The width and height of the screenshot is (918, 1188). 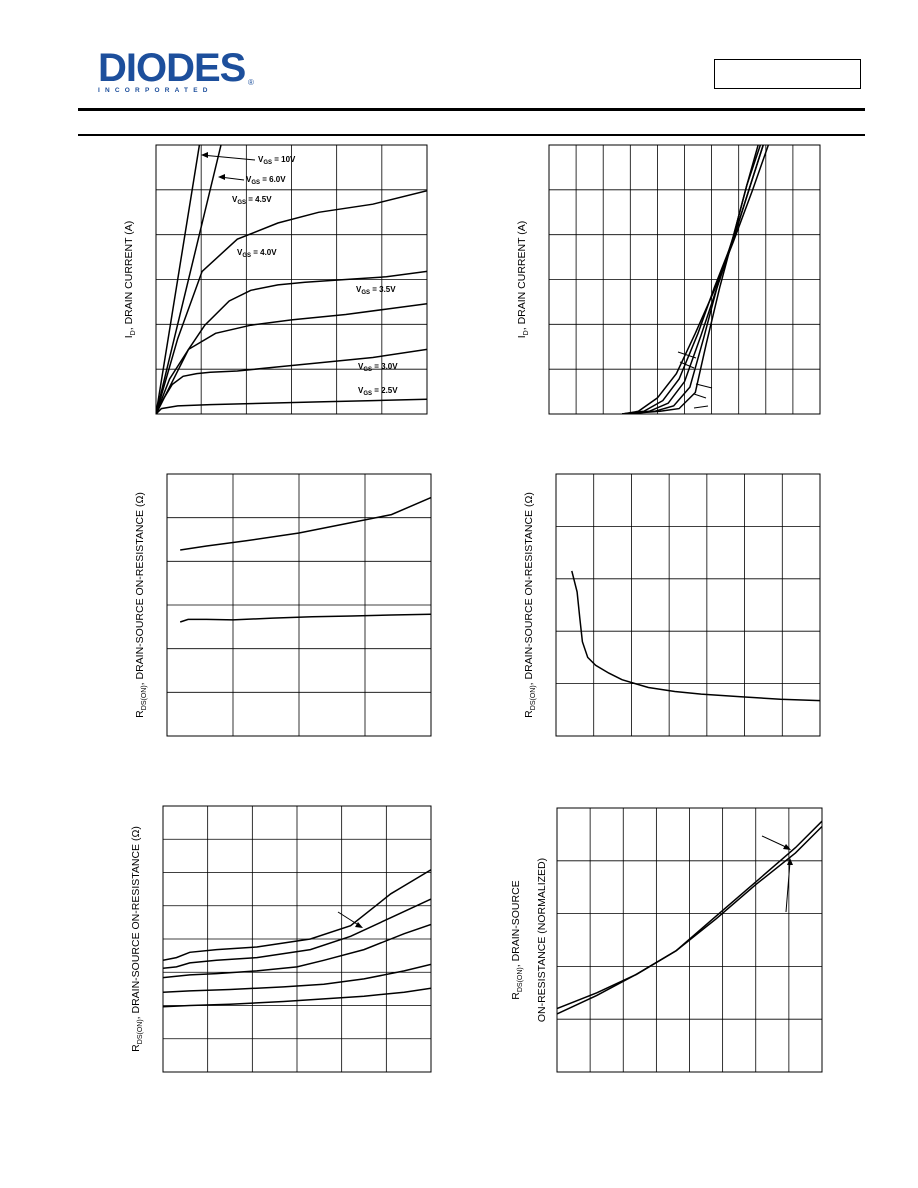 What do you see at coordinates (251, 82) in the screenshot?
I see `registered-mark-icon: ®` at bounding box center [251, 82].